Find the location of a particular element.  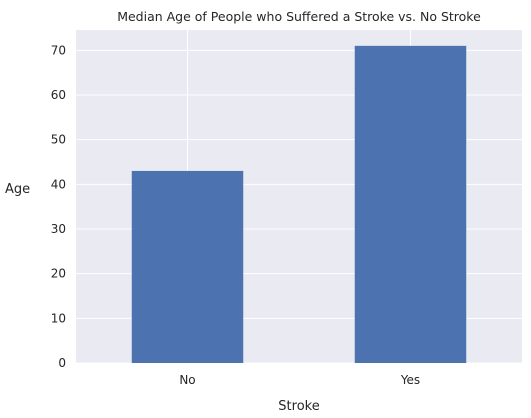

y-tick-label: 10 is located at coordinates (58, 318).